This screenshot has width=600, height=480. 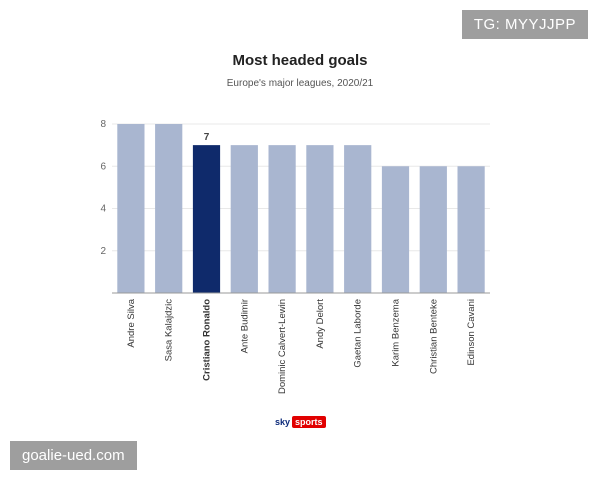 I want to click on x-tick-label: Andy Delort, so click(x=320, y=324).